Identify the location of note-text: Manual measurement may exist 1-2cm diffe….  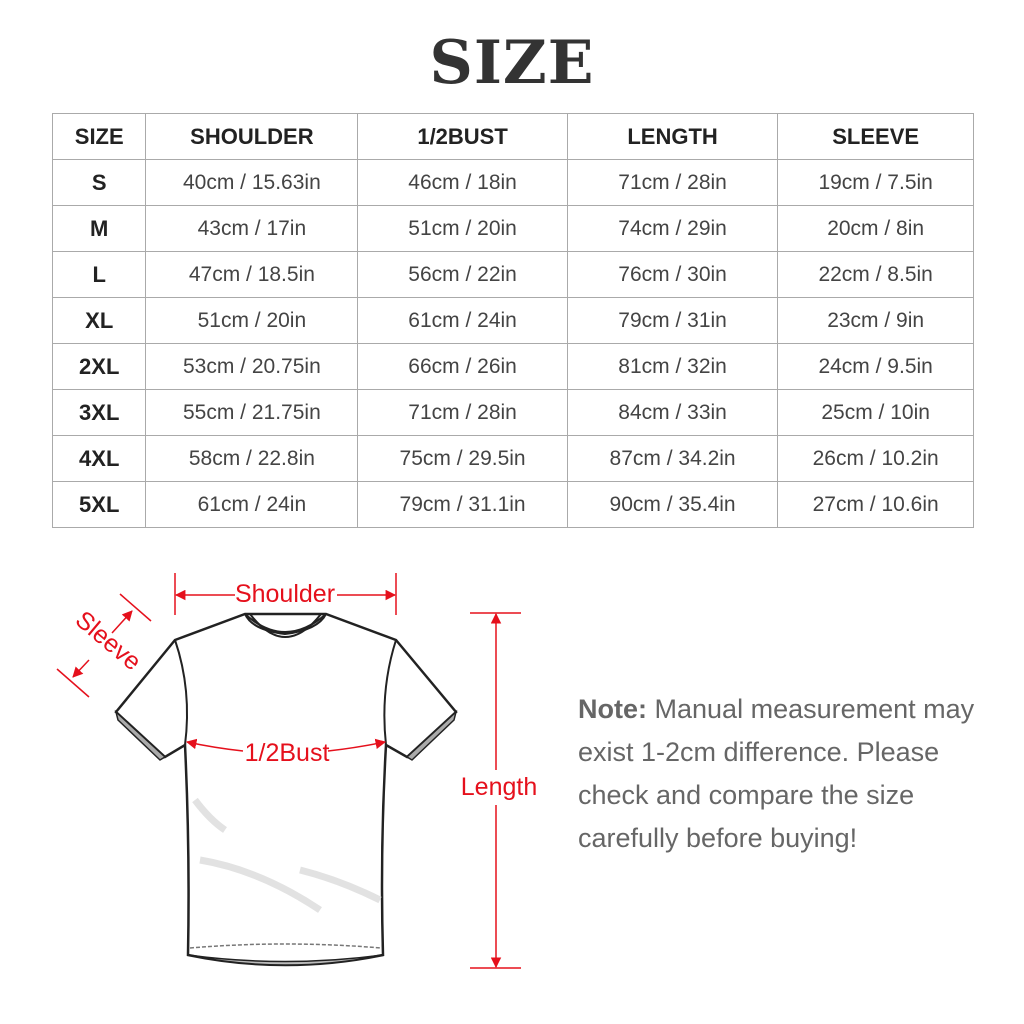
(776, 773).